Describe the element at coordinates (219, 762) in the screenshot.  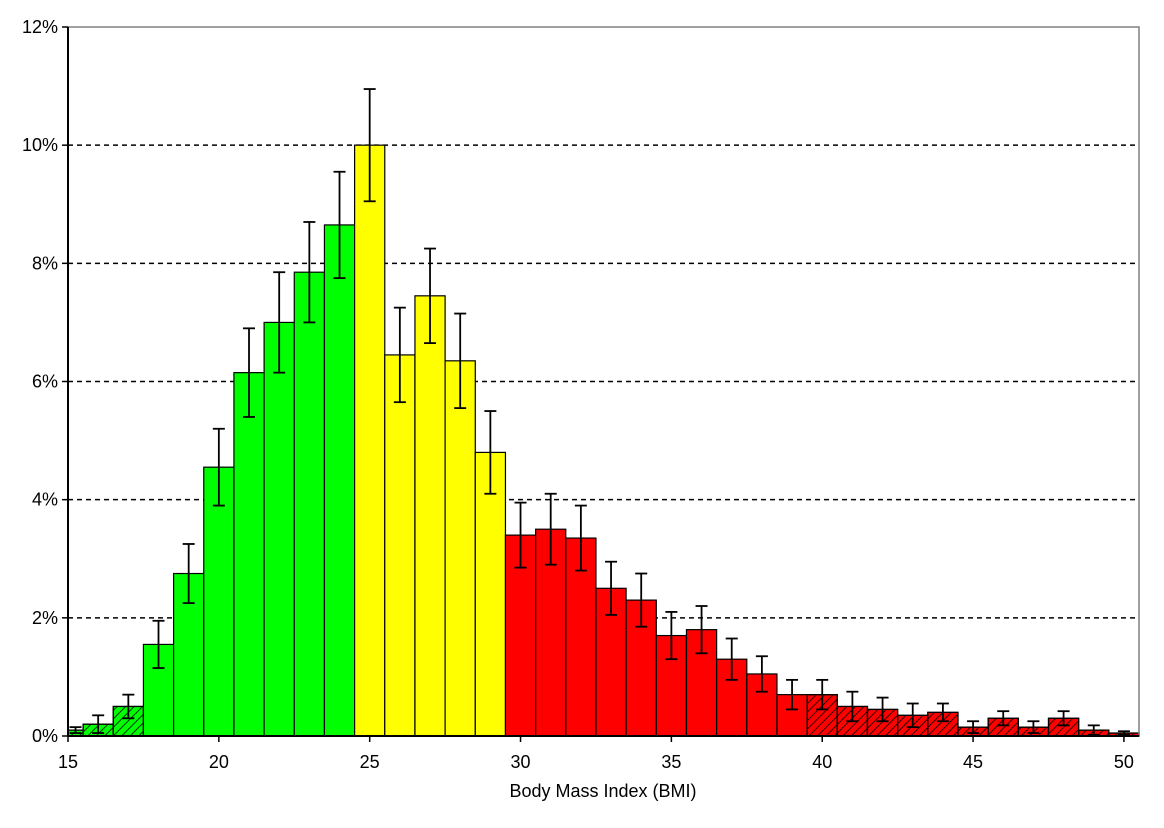
I see `x-tick-label: 20` at that location.